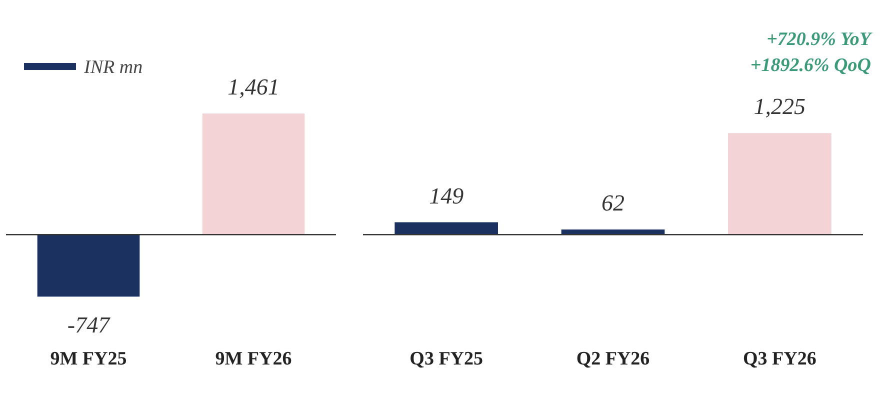 The width and height of the screenshot is (889, 404). I want to click on data-label: 1,461, so click(254, 87).